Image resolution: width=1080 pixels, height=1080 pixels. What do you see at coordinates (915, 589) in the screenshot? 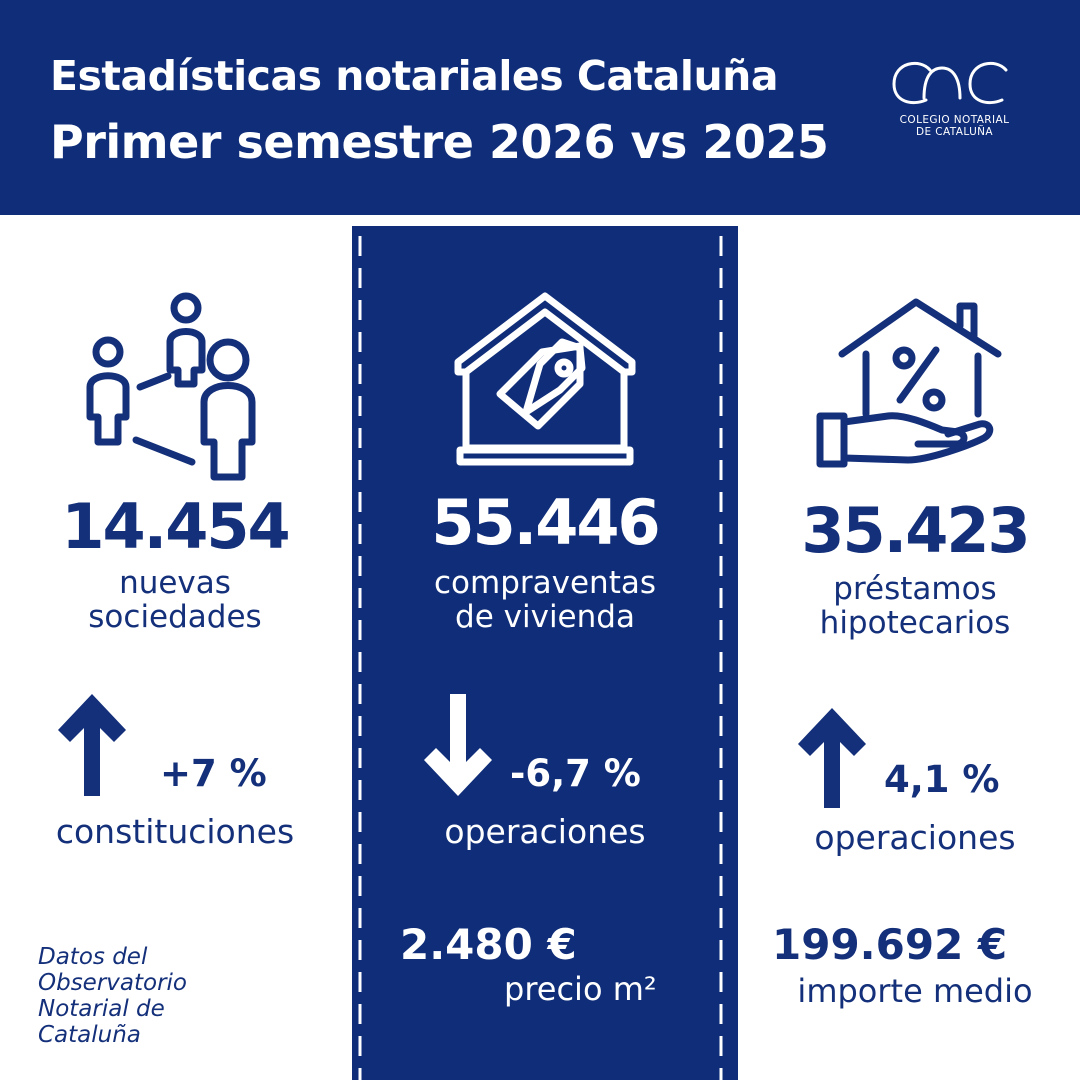
I see `caption-line: préstamos` at bounding box center [915, 589].